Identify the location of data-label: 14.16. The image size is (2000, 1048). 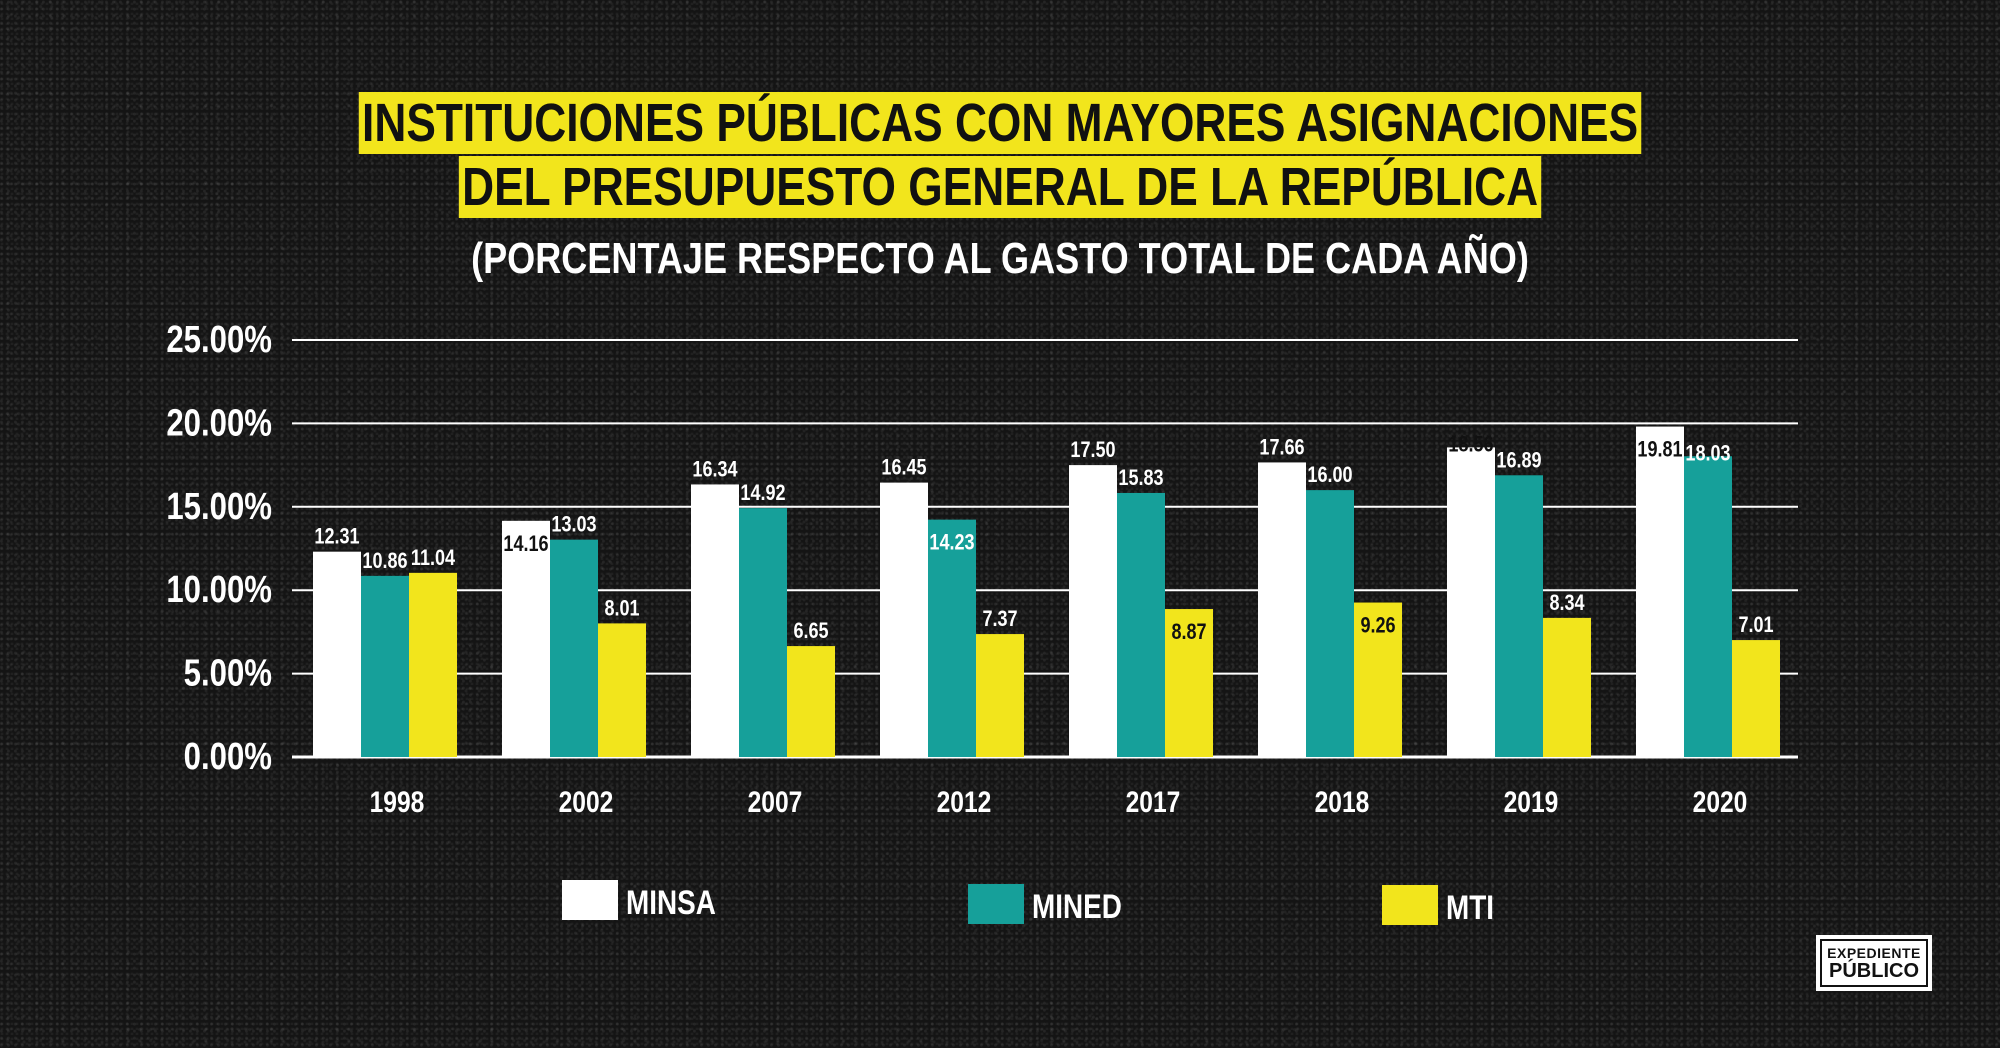
(525, 544).